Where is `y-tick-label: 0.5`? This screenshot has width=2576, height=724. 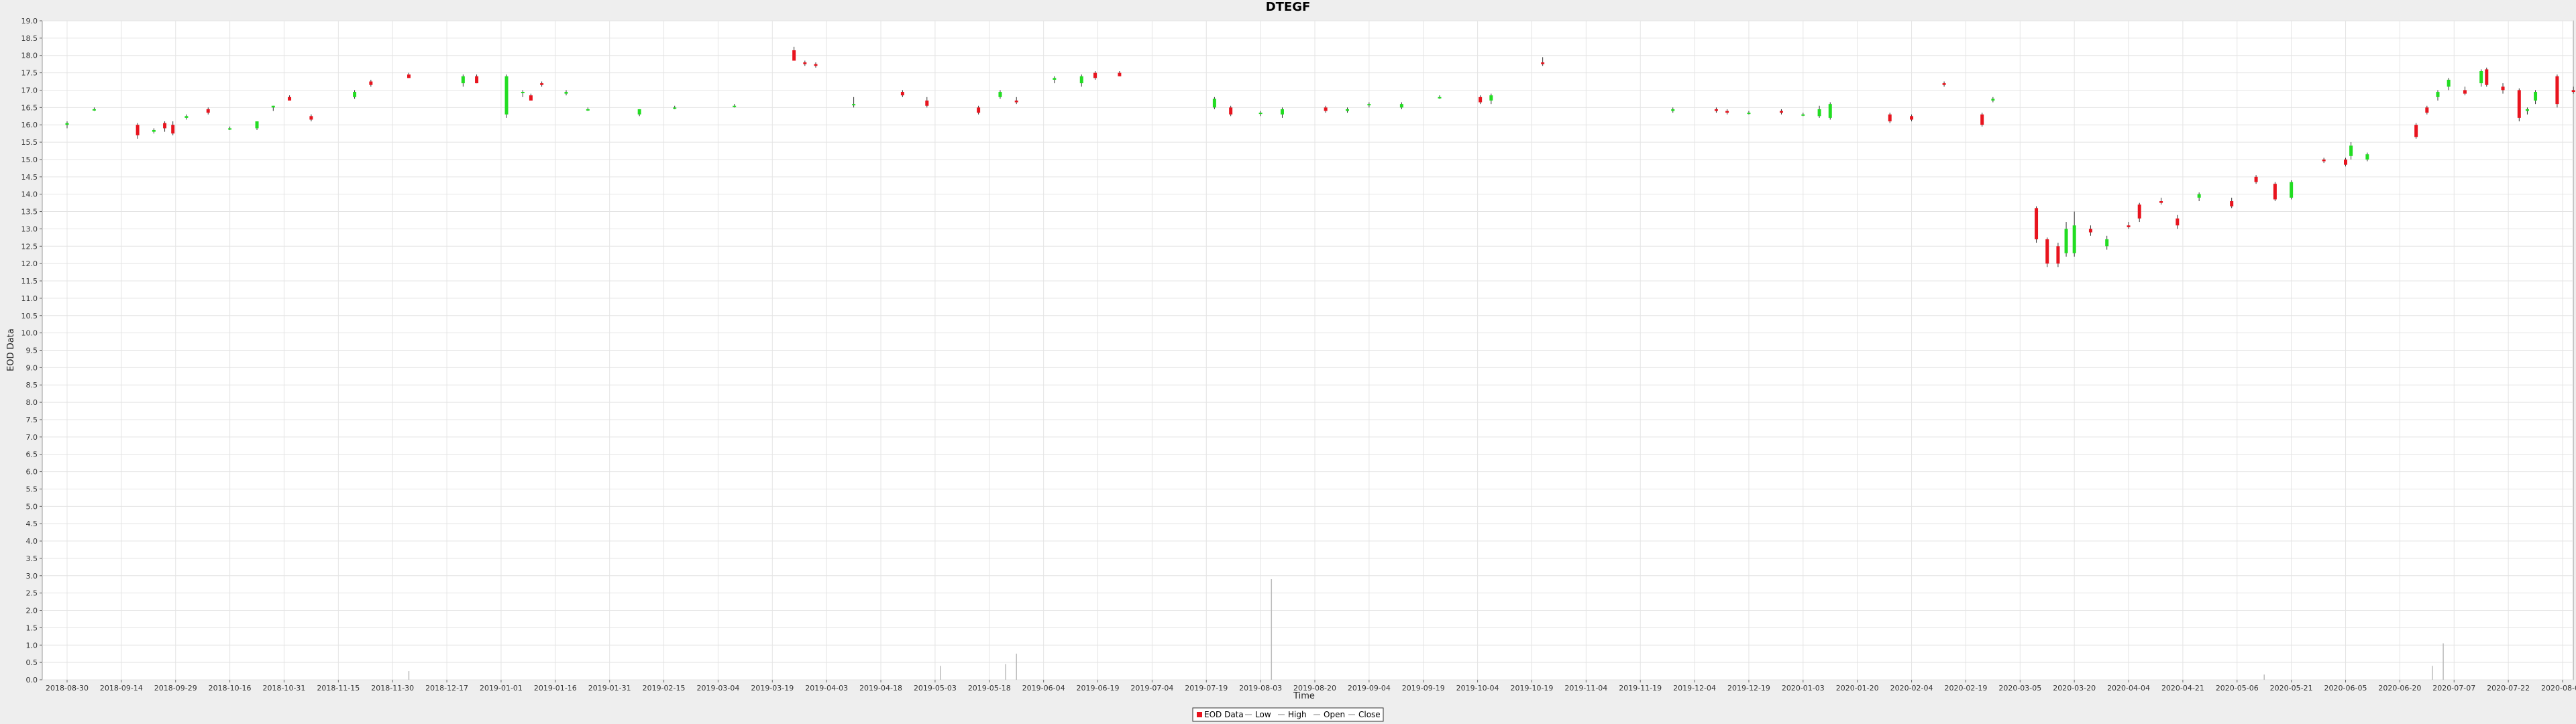
y-tick-label: 0.5 is located at coordinates (32, 662).